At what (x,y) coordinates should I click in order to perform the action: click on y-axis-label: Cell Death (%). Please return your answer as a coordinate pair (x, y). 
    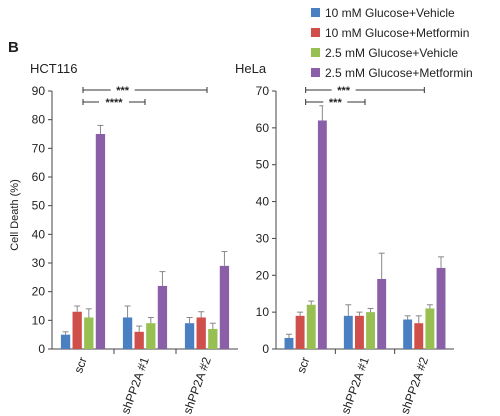
    Looking at the image, I should click on (15, 215).